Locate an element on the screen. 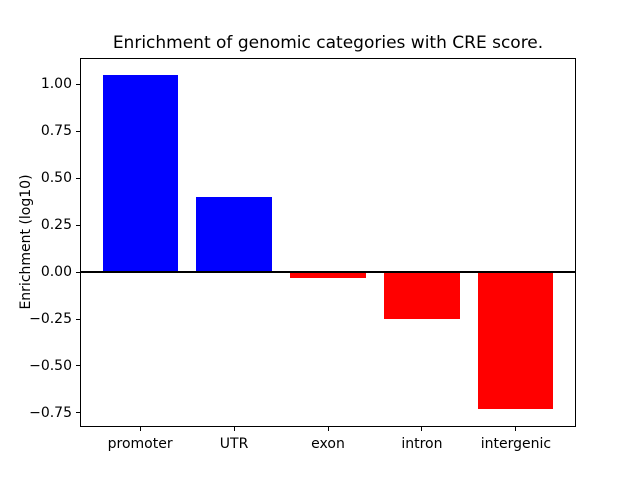 The image size is (640, 480). x-tick-label-promoter: promoter is located at coordinates (140, 444).